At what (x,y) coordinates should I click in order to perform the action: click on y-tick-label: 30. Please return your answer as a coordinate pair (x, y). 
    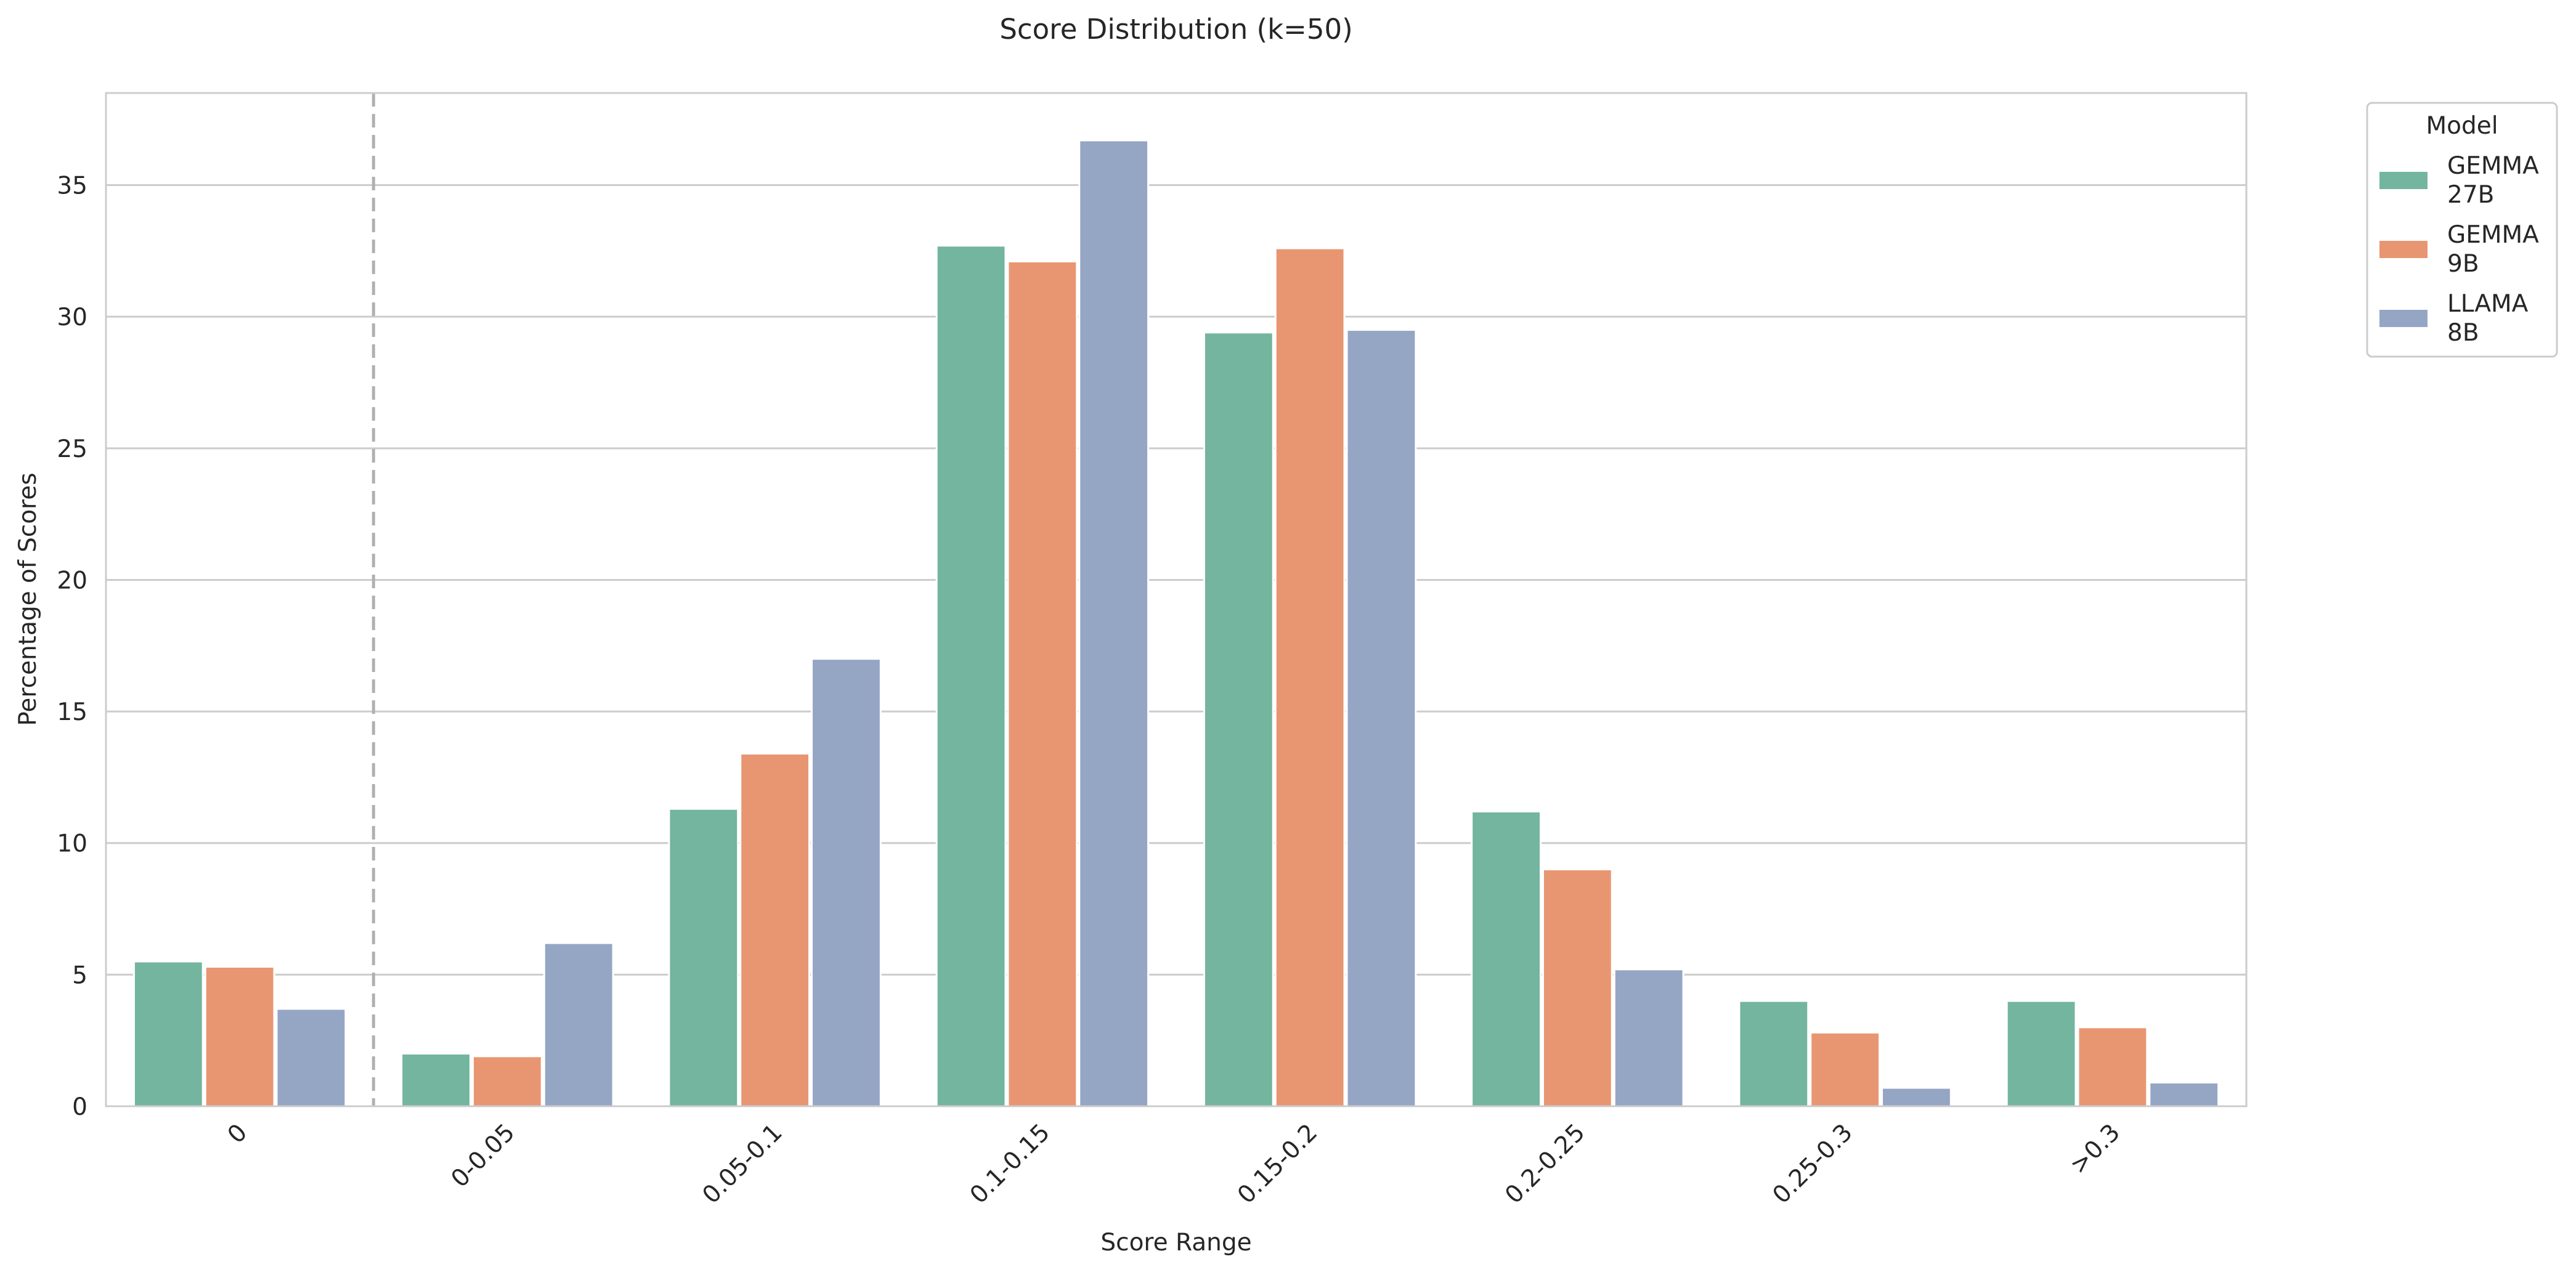
    Looking at the image, I should click on (72, 317).